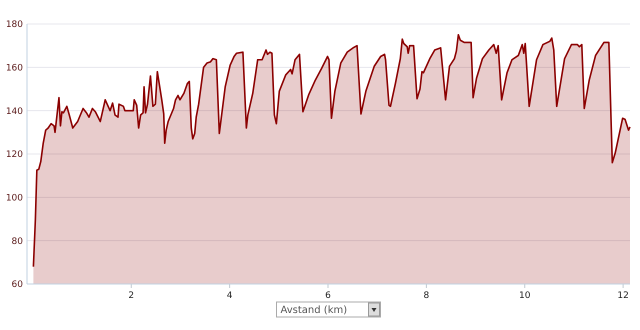 The image size is (640, 330). I want to click on x-tick-label: 2, so click(131, 296).